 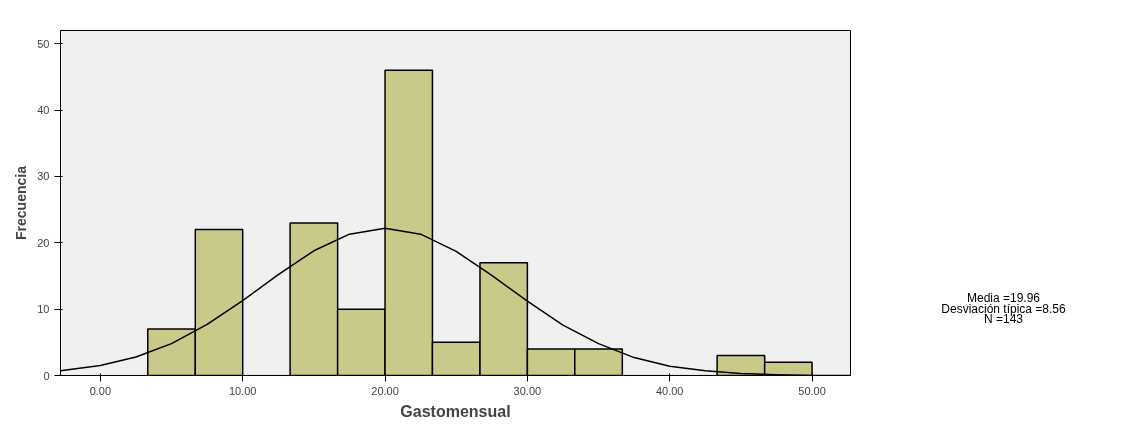 I want to click on x-tick-label: 10.00, so click(x=242, y=390).